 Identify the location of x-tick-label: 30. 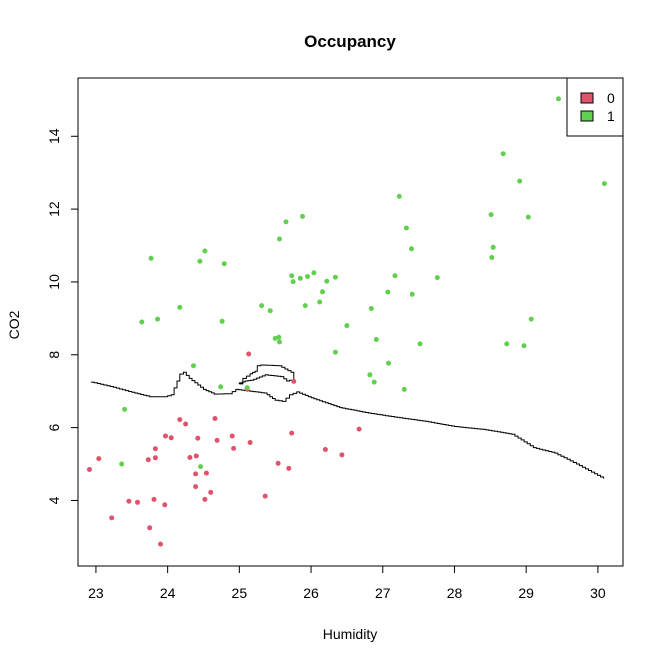
(598, 593).